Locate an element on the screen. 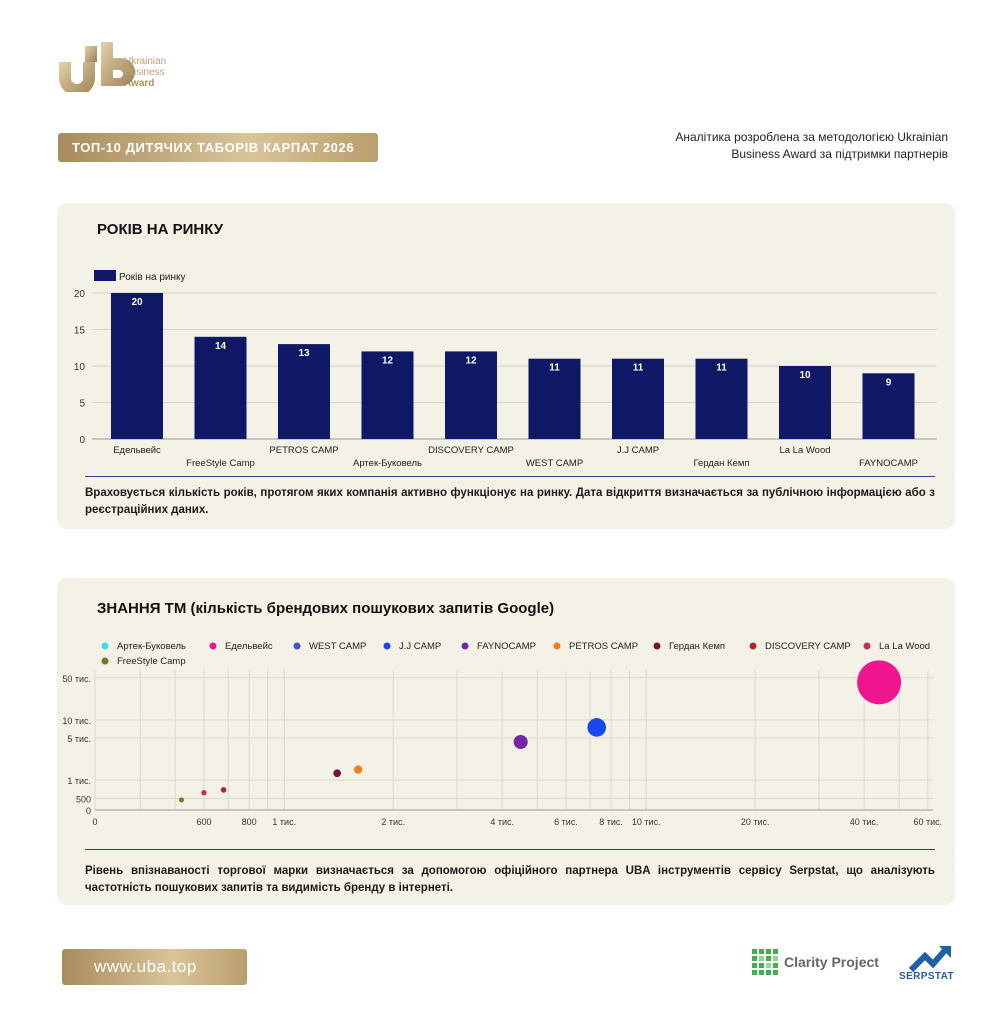 This screenshot has height=1024, width=1004. y-tick-label: 500 is located at coordinates (83, 799).